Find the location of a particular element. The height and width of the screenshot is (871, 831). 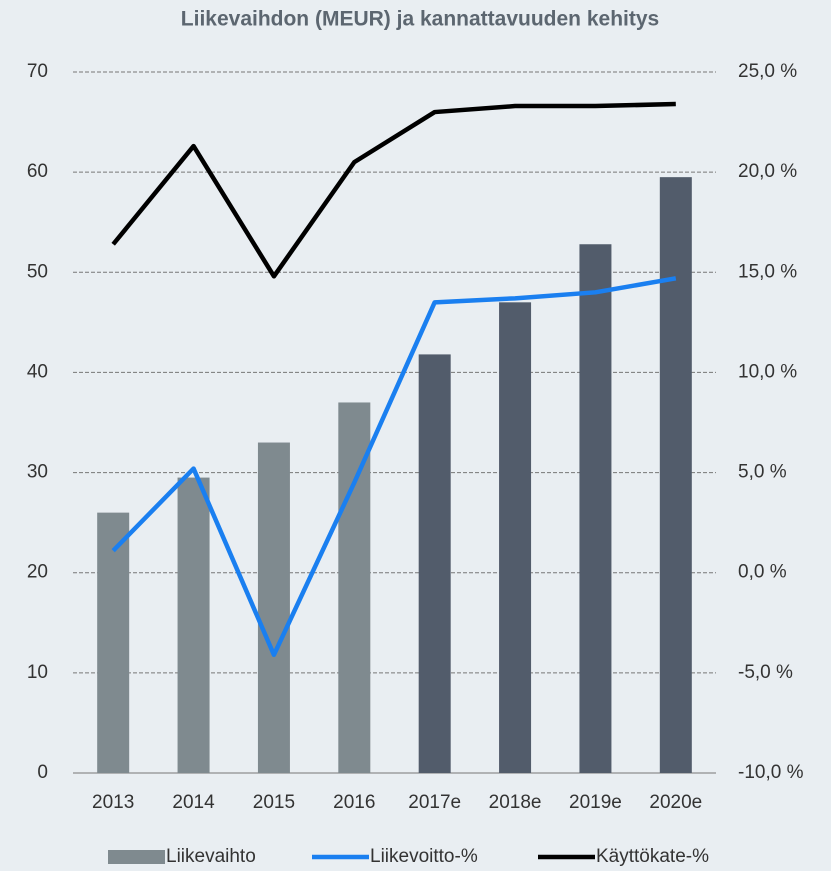

y-tick-label: 30 is located at coordinates (37, 472).